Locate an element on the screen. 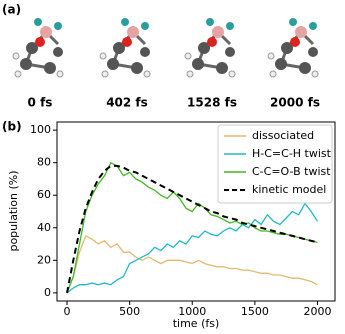 The width and height of the screenshot is (345, 334). y-tick-label: 80 is located at coordinates (44, 162).